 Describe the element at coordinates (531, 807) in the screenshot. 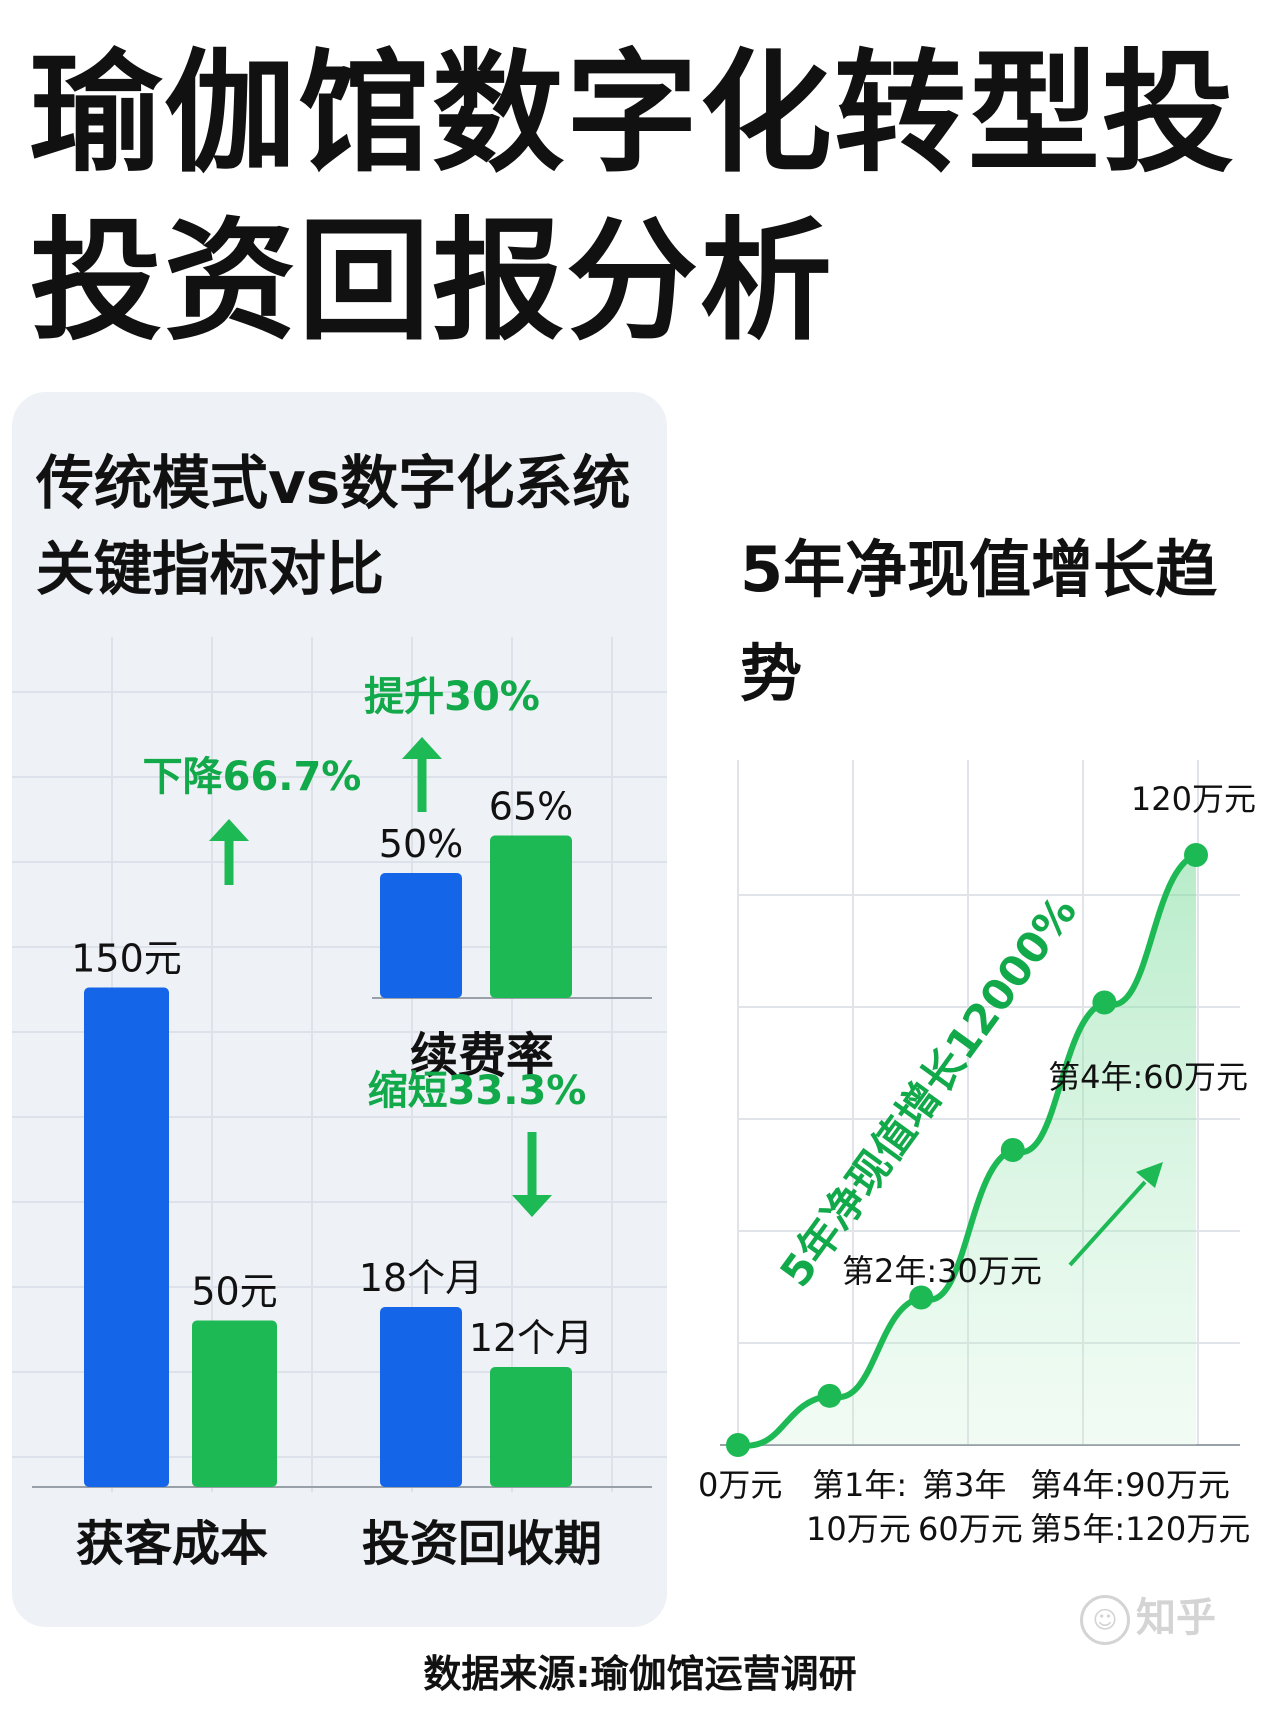

I see `data-label: 65%` at that location.